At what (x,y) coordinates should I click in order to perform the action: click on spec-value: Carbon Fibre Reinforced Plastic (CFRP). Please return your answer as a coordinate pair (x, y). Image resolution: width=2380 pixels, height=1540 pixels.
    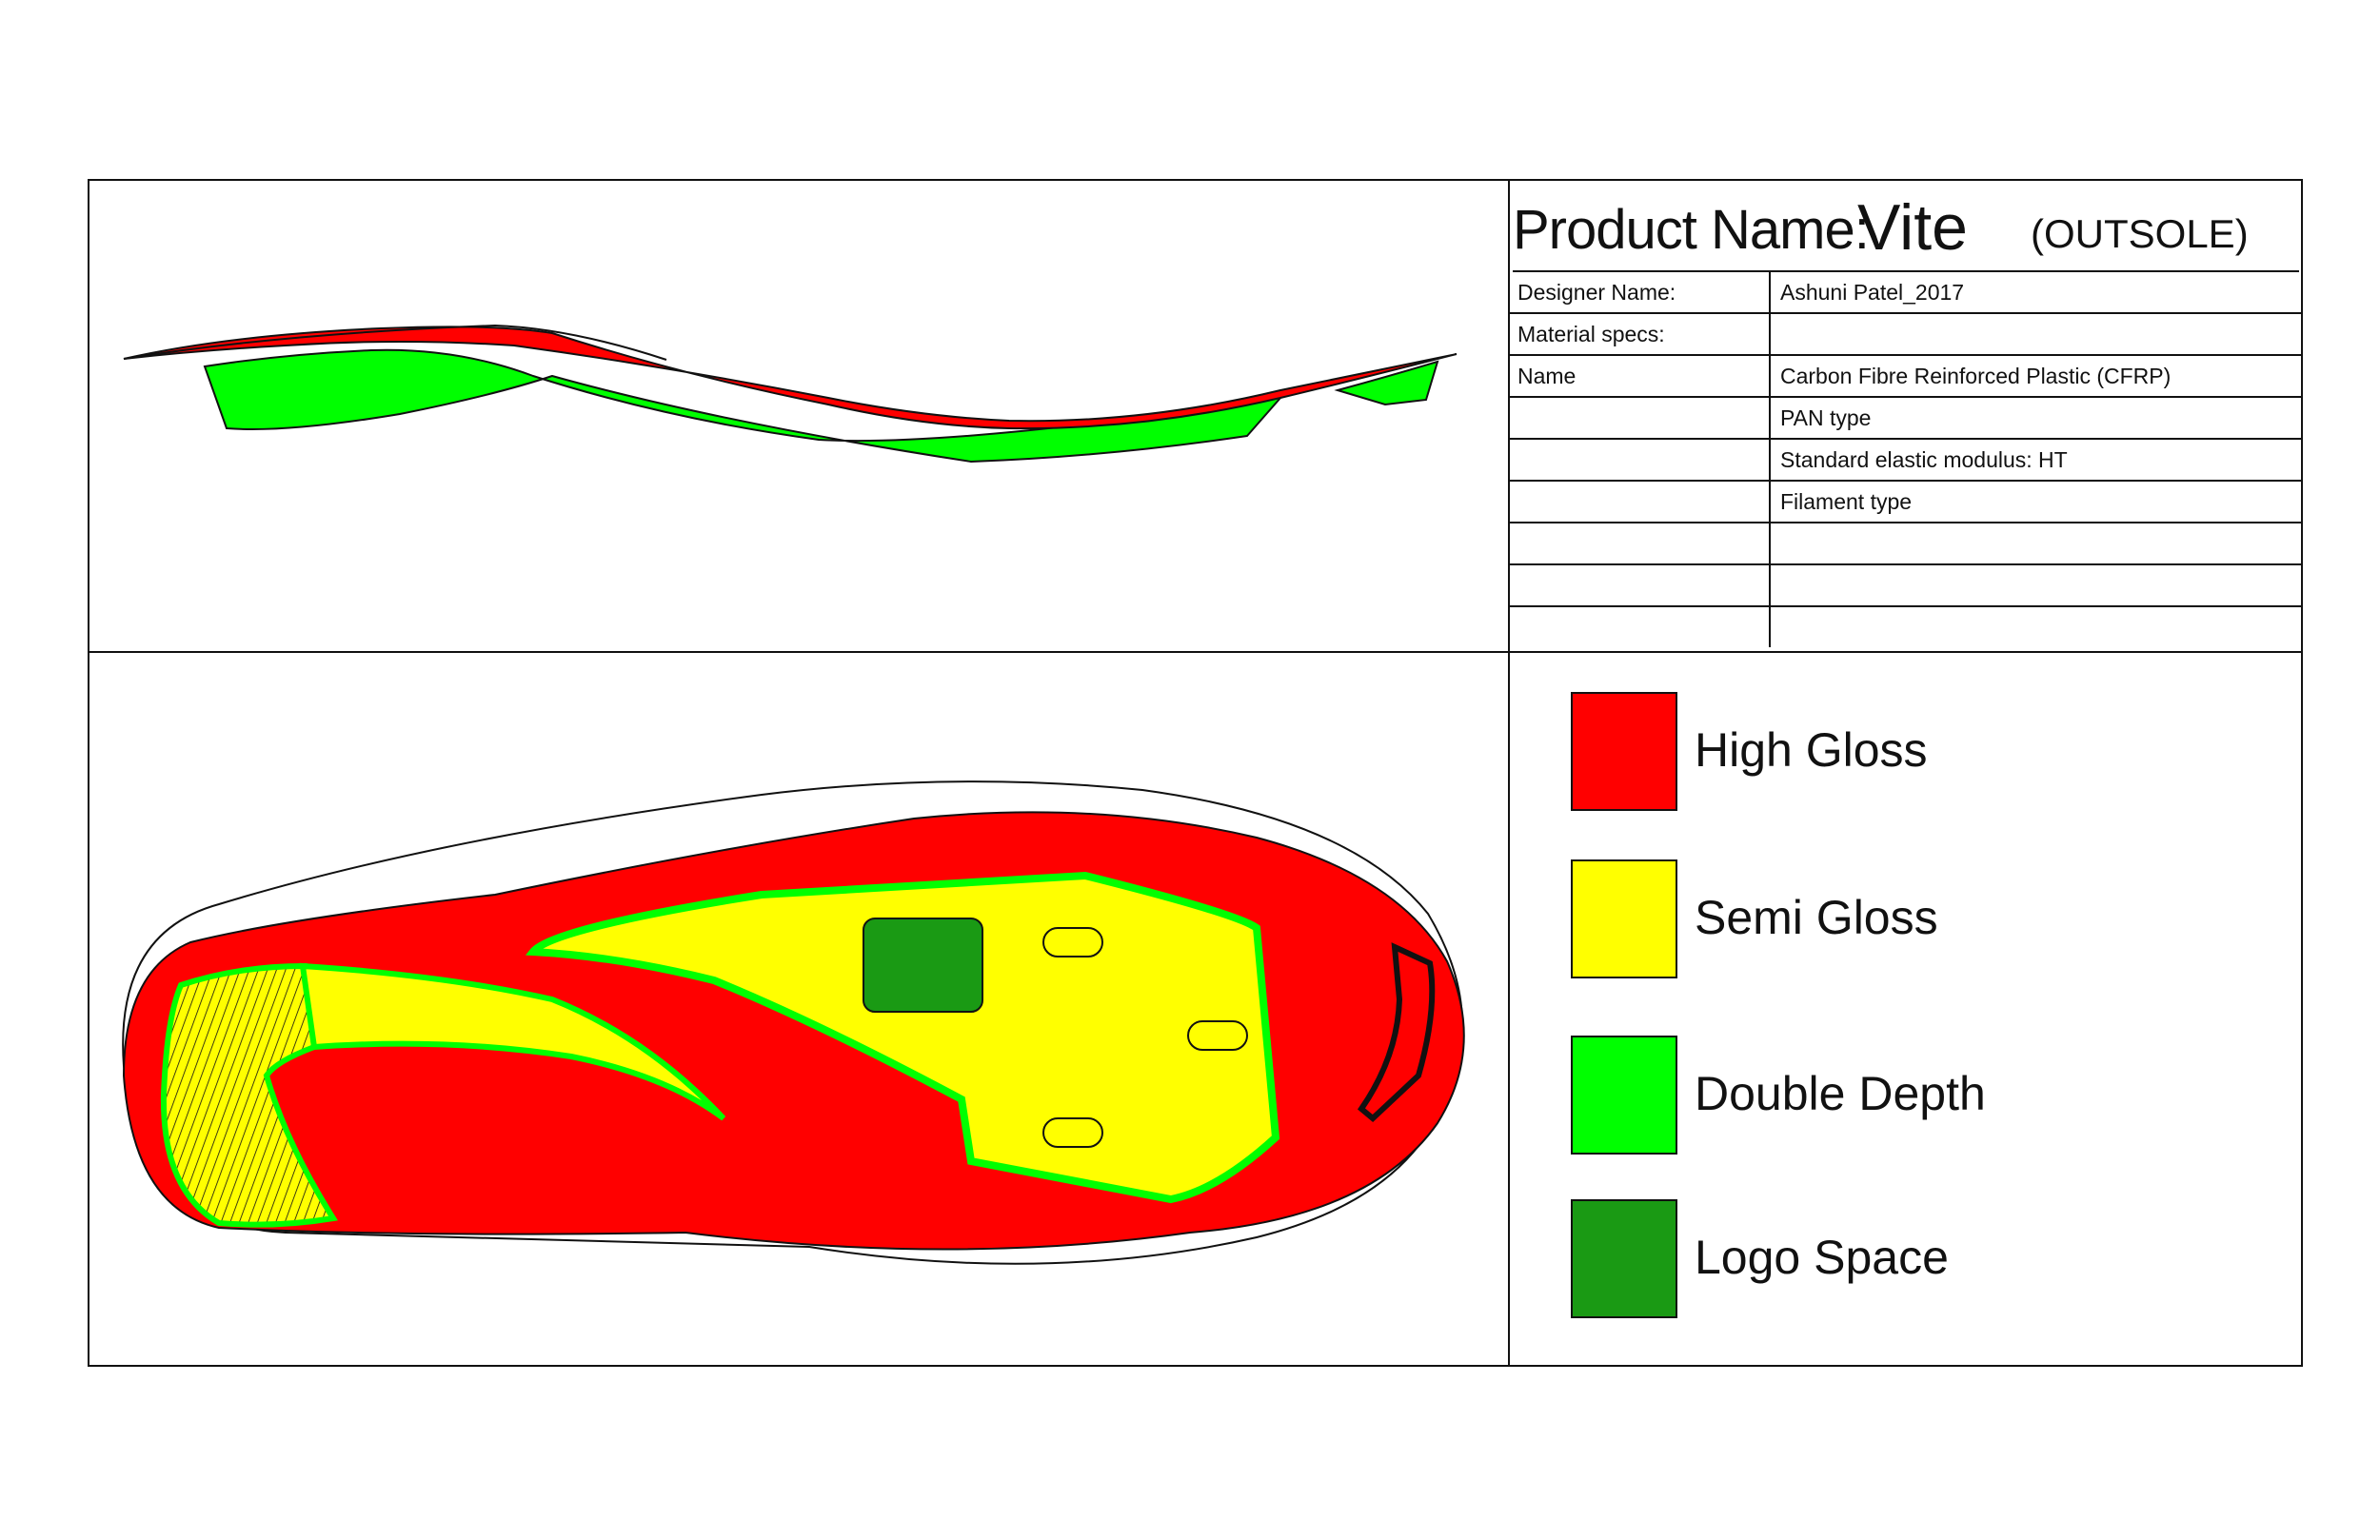
    Looking at the image, I should click on (1976, 376).